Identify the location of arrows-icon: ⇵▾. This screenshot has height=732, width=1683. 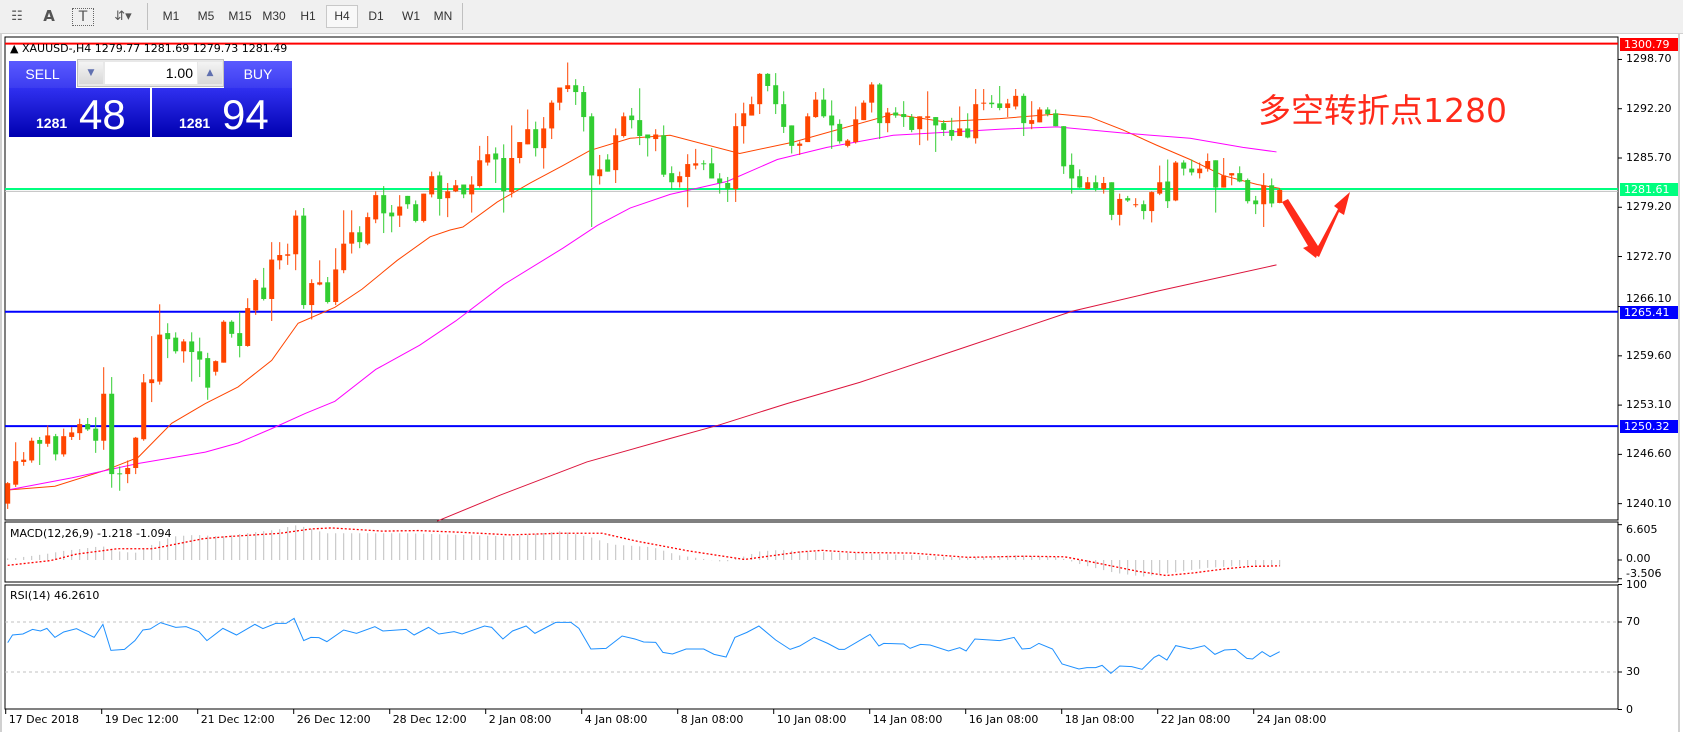
(123, 16).